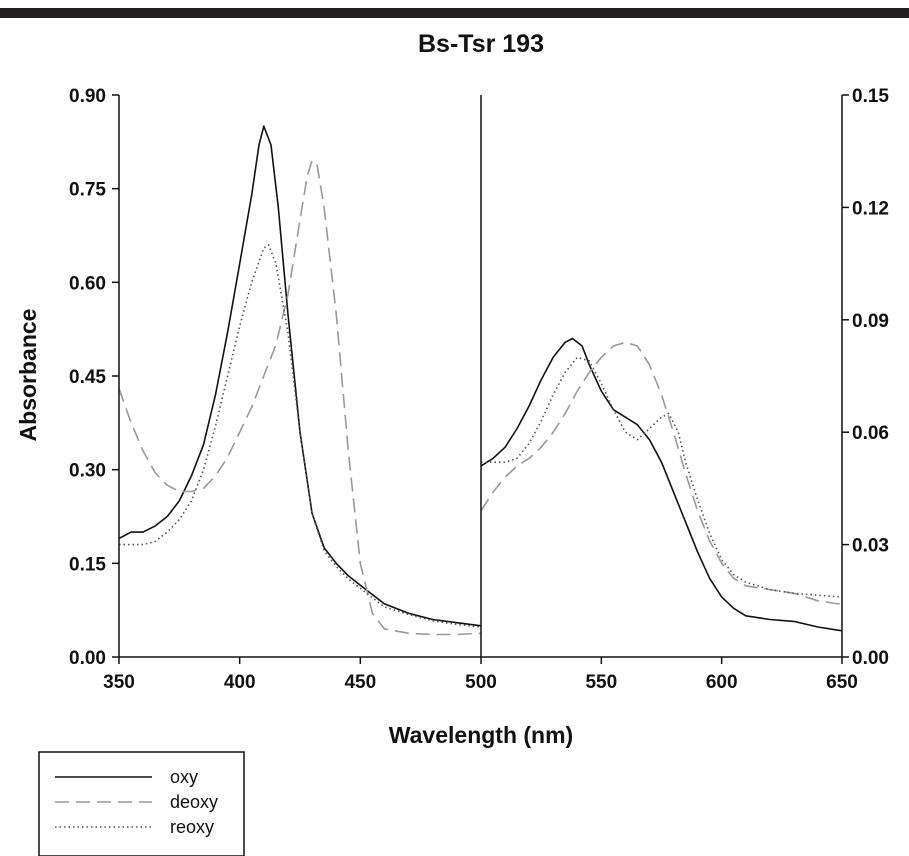 The image size is (909, 856). I want to click on q-band-series-reoxy, so click(662, 477).